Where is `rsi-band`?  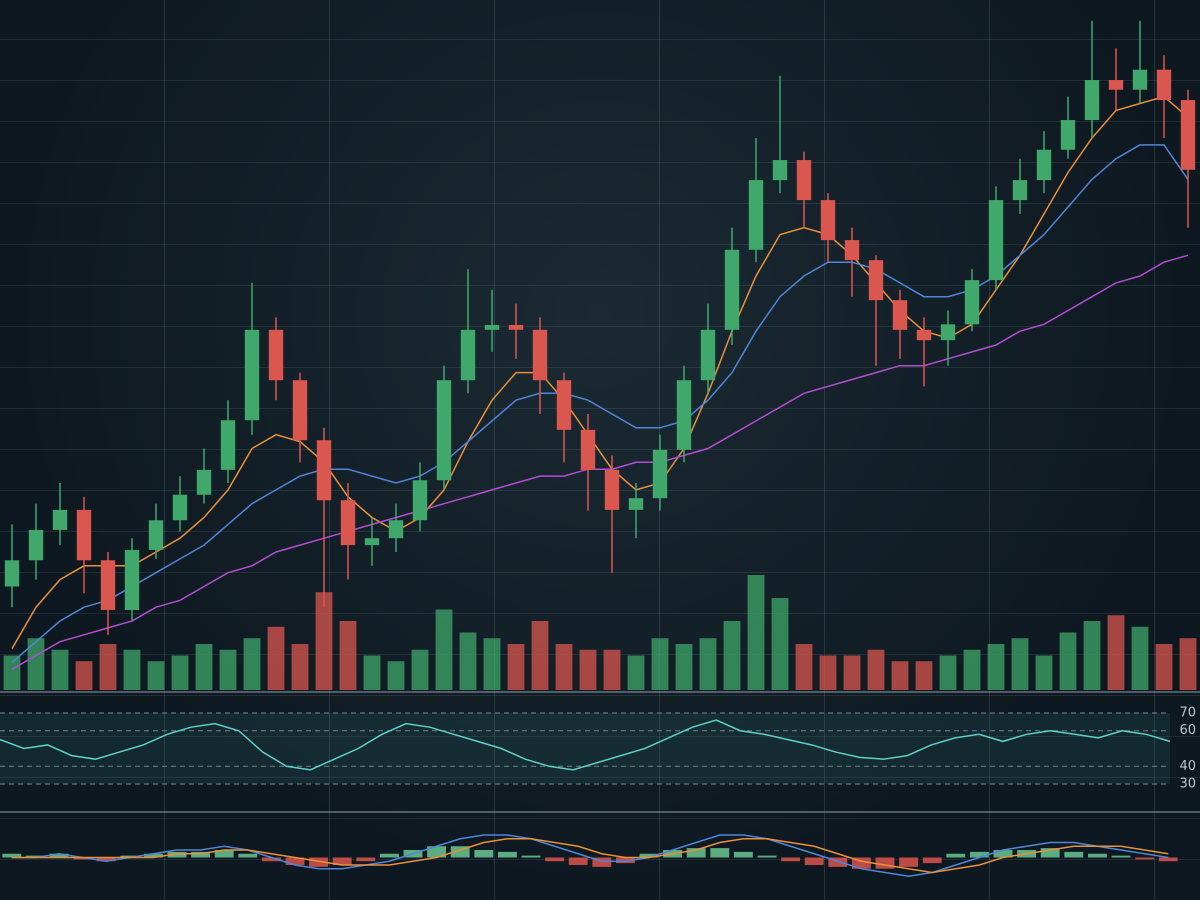
rsi-band is located at coordinates (585, 748).